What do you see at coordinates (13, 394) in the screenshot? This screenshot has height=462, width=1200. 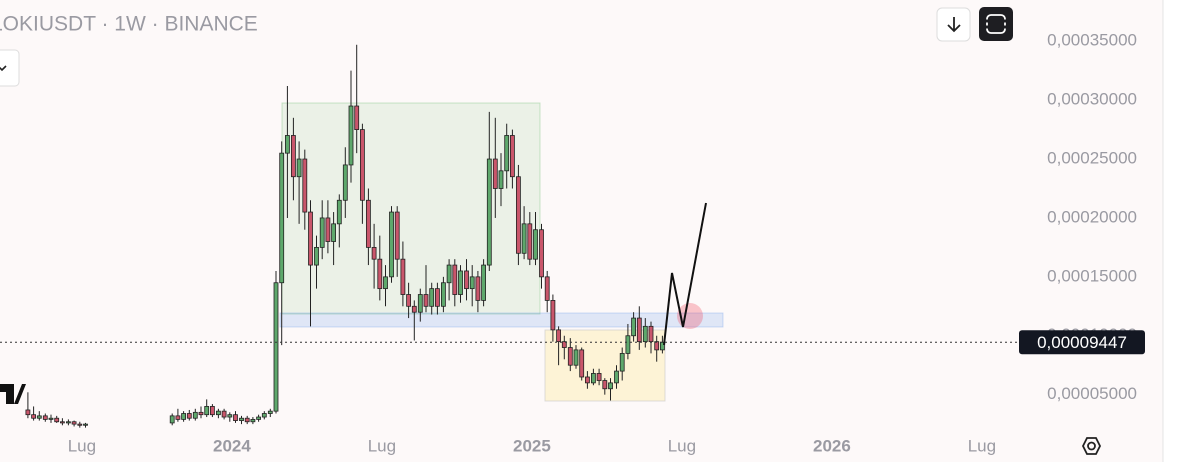 I see `logo` at bounding box center [13, 394].